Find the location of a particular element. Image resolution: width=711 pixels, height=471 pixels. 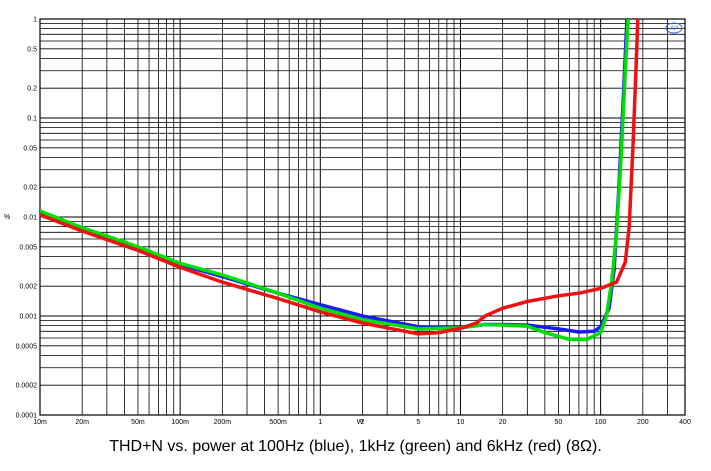

x-tick-label: 200m is located at coordinates (223, 422).